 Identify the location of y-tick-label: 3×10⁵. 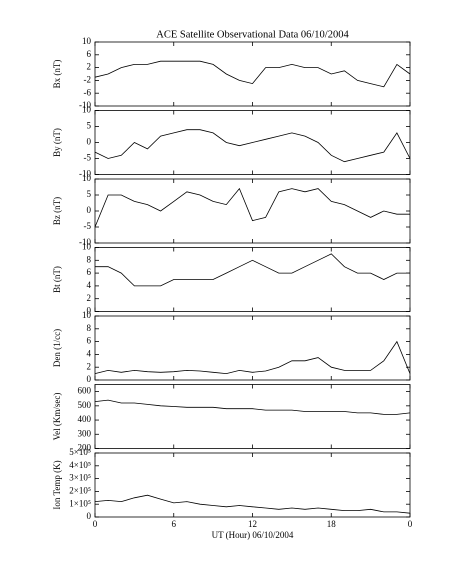
(80, 478).